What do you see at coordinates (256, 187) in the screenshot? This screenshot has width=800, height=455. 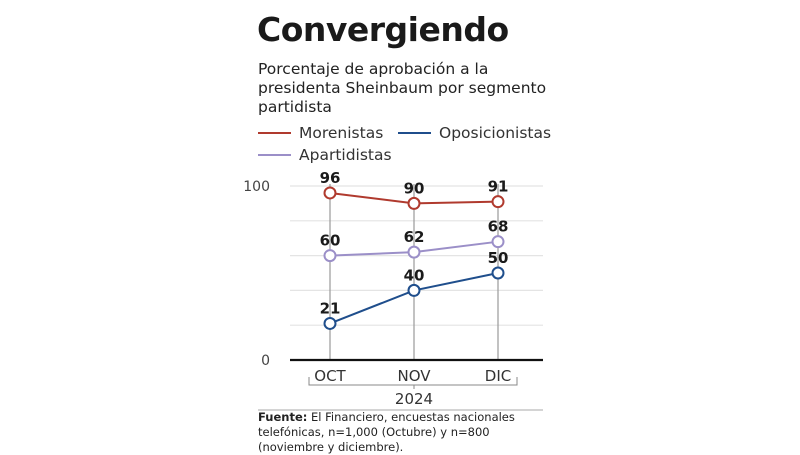 I see `y-tick-label: 100` at bounding box center [256, 187].